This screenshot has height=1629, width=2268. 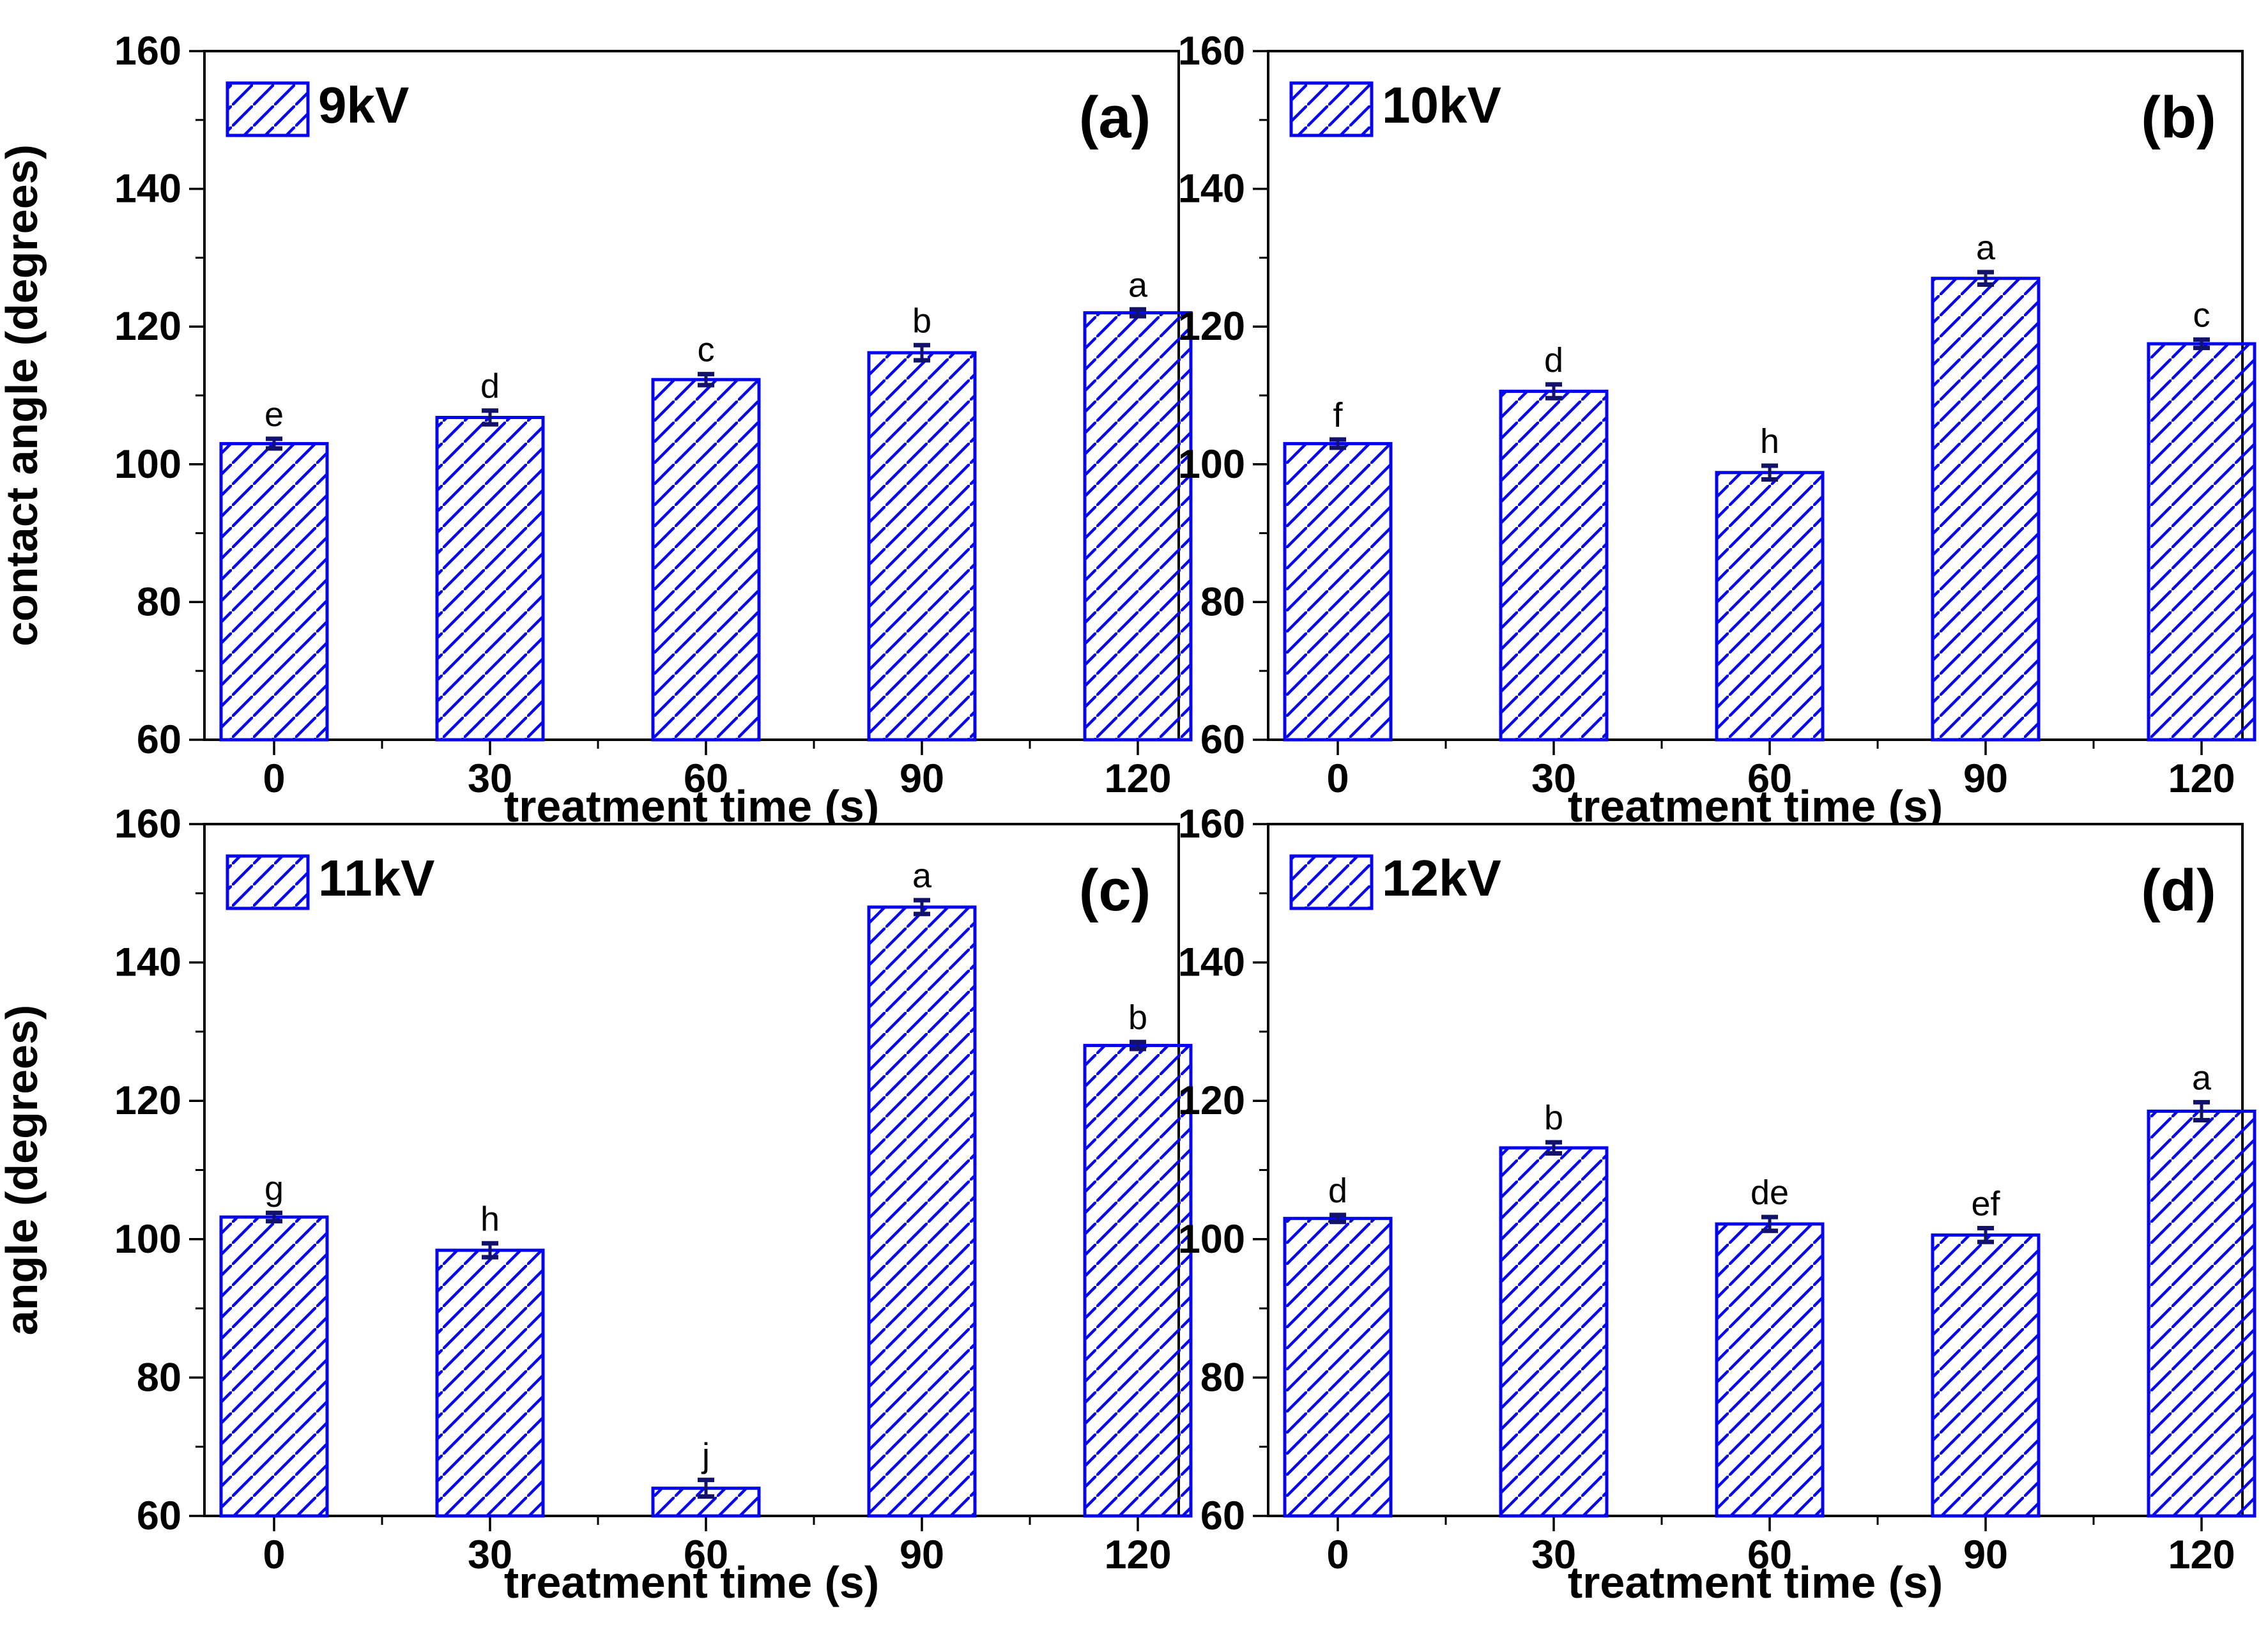 I want to click on legend-label: 11kV, so click(x=376, y=878).